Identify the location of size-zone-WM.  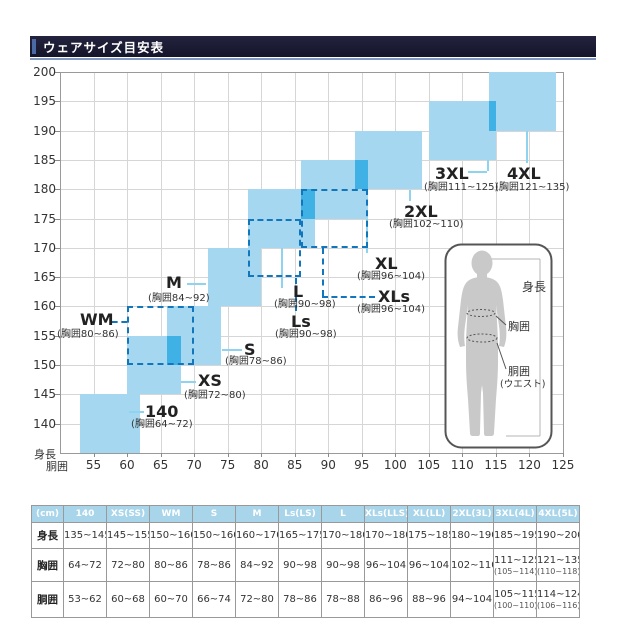
(161, 336).